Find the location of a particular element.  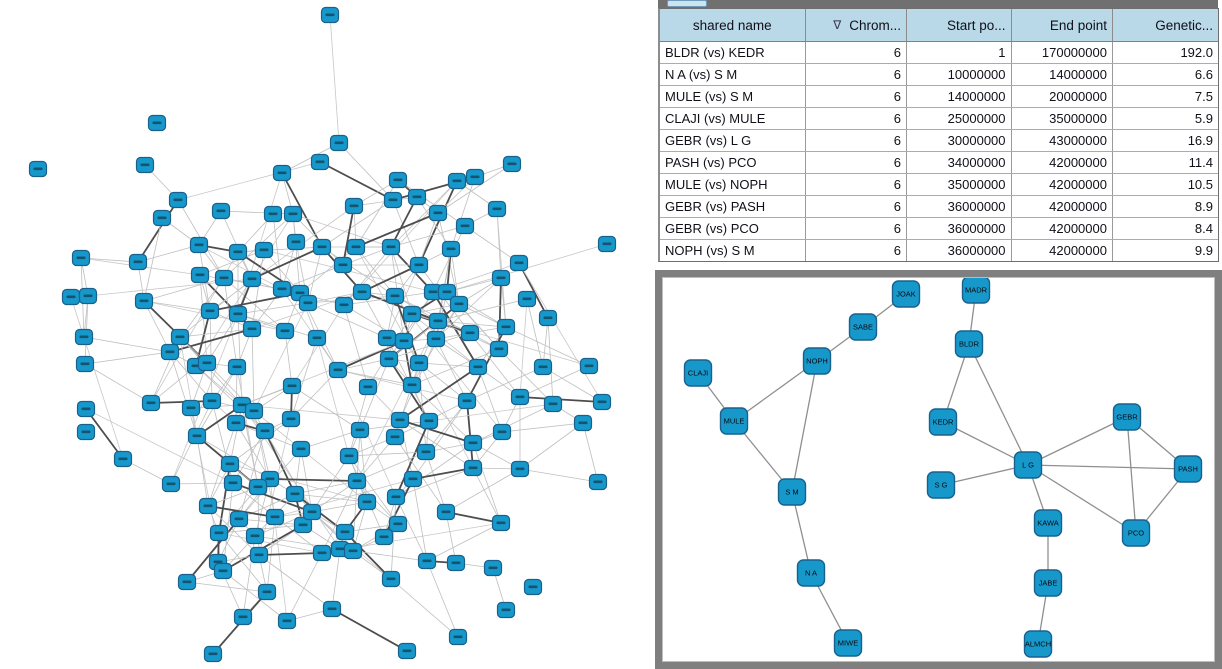

subnetwork-node: L G is located at coordinates (1028, 465).